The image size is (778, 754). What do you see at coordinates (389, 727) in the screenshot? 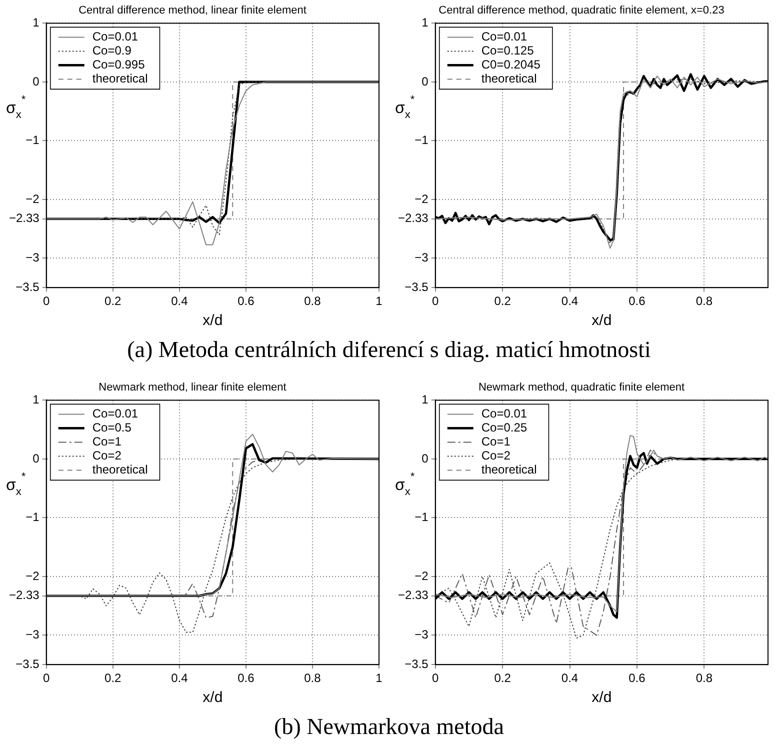
I see `text: (b) Newmarkova metoda` at bounding box center [389, 727].